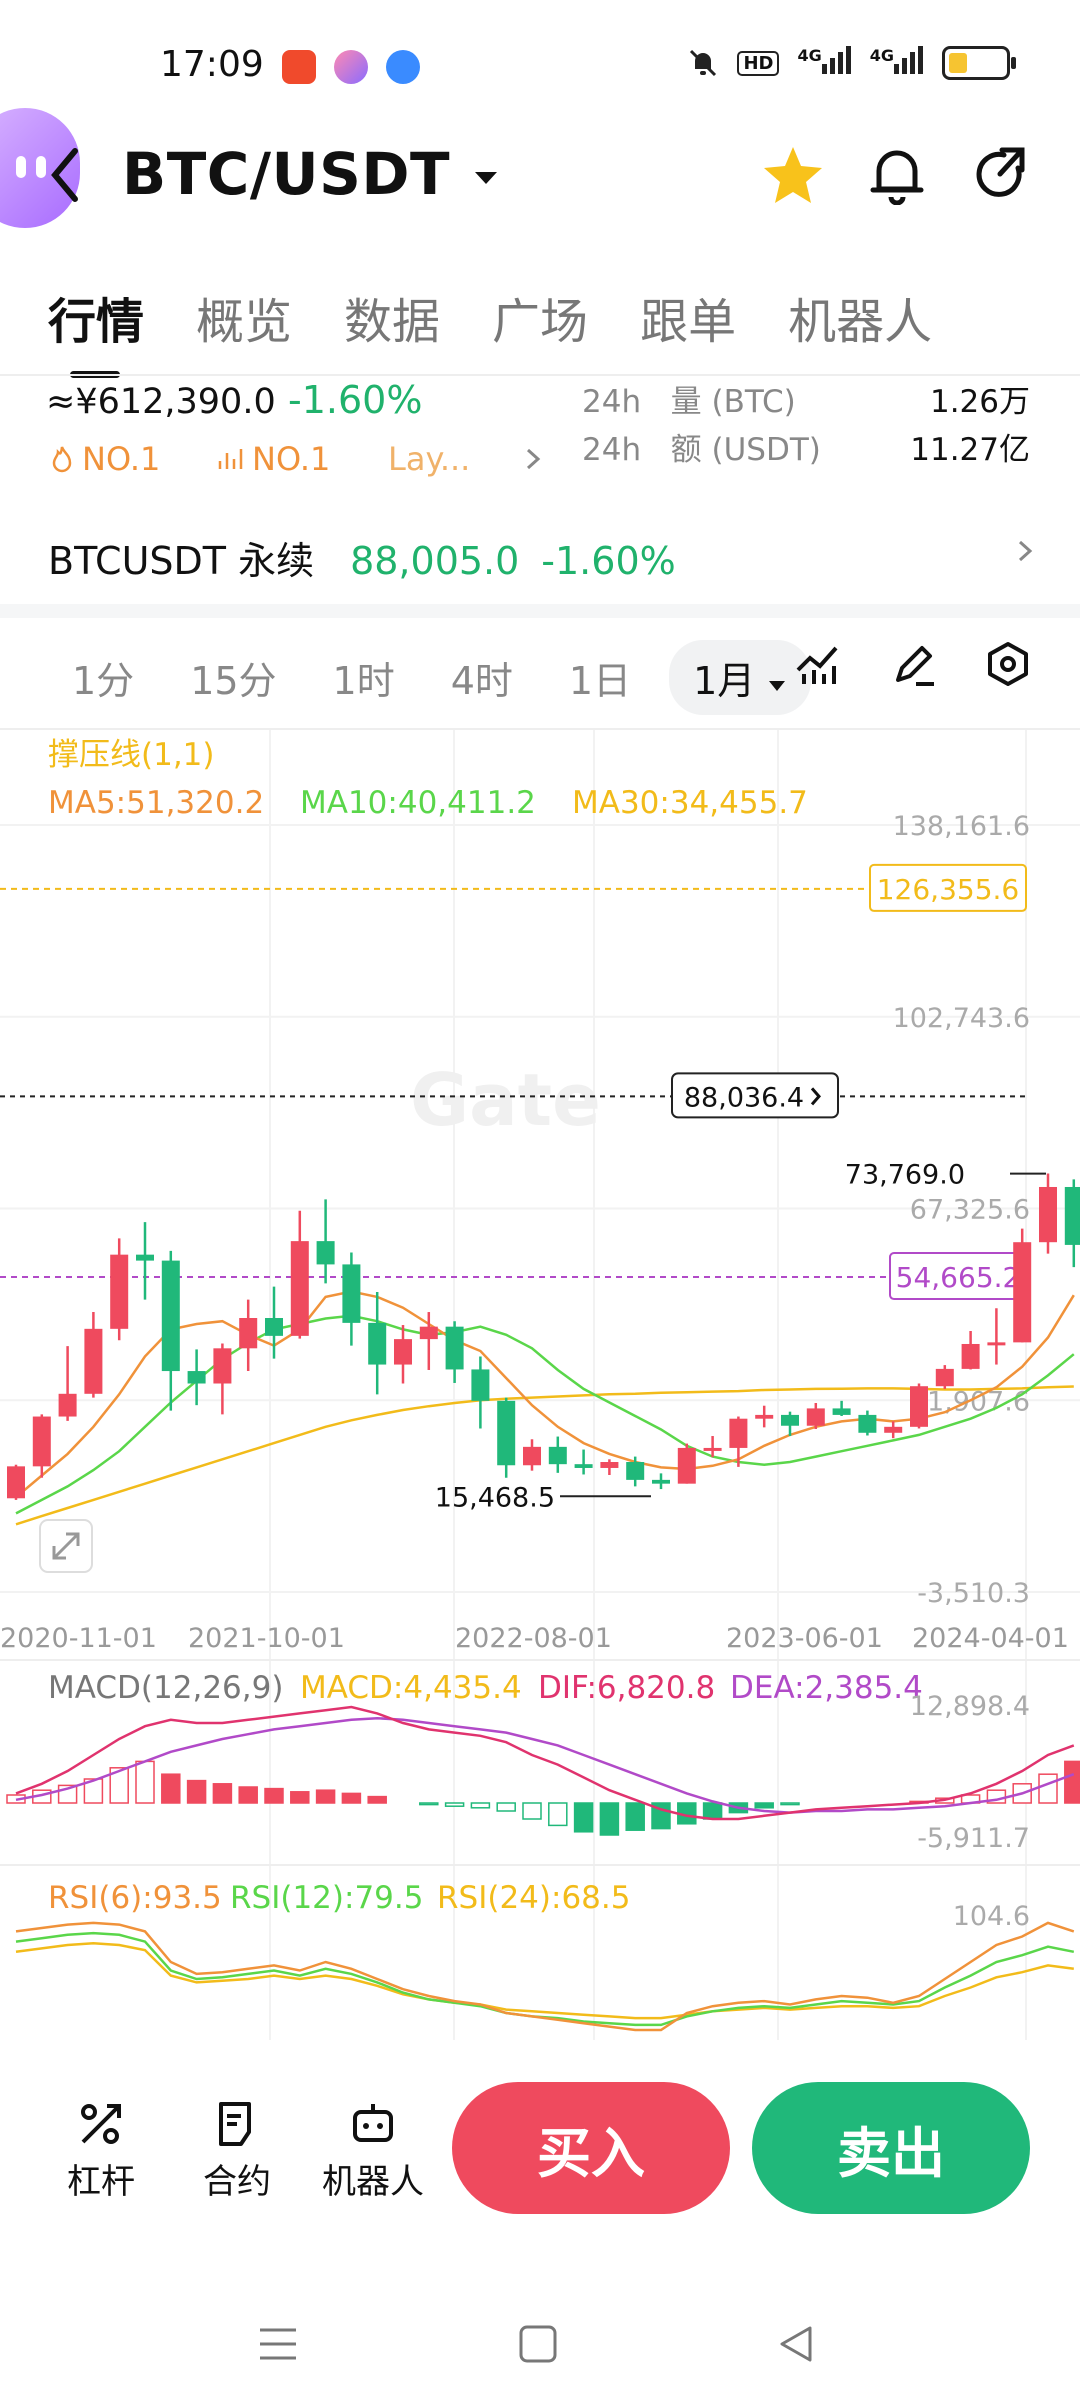 Image resolution: width=1080 pixels, height=2400 pixels. I want to click on watermark: Gate, so click(505, 1100).